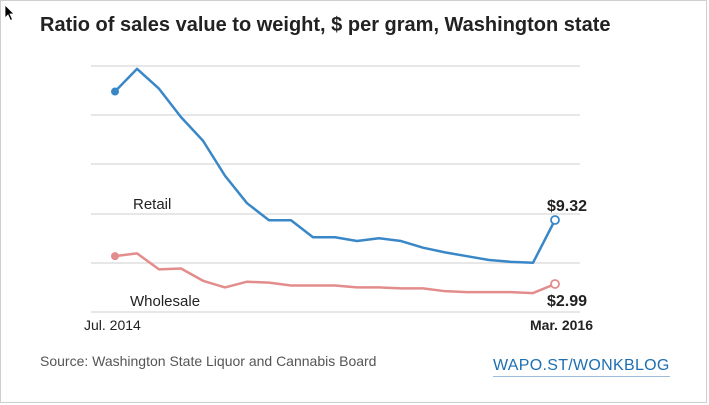 The image size is (709, 405). Describe the element at coordinates (561, 325) in the screenshot. I see `x-tick-label-end: Mar. 2016` at that location.